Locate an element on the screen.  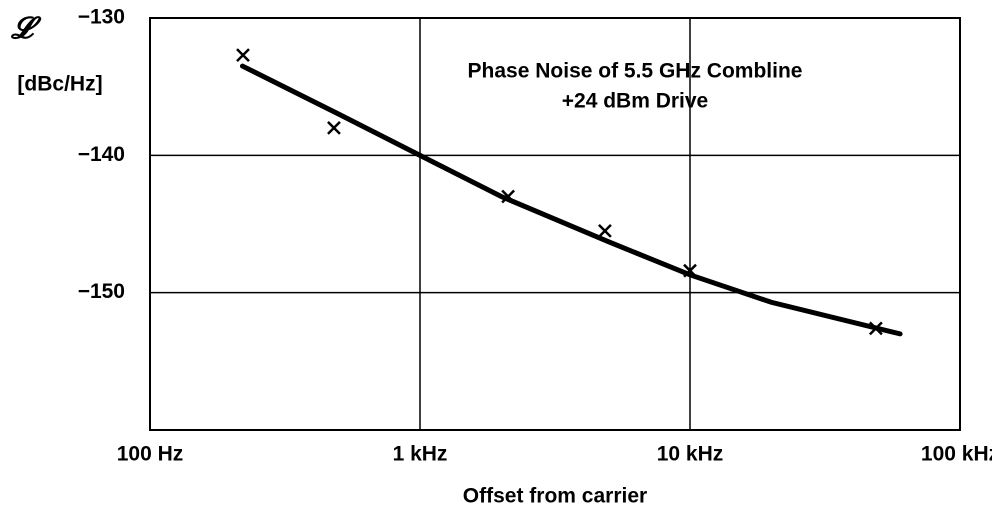
x-tick-label: 10 kHz is located at coordinates (690, 454).